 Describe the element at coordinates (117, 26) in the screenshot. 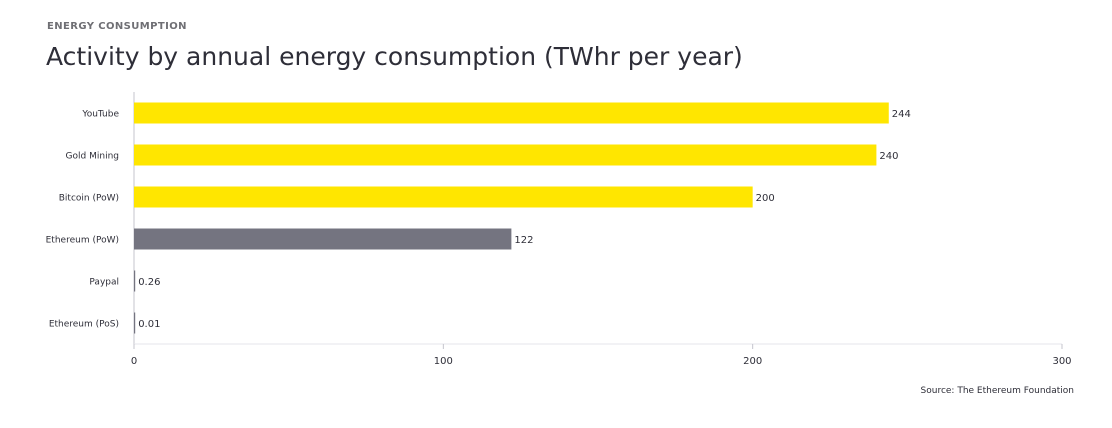

I see `chart-kicker: ENERGY CONSUMPTION` at that location.